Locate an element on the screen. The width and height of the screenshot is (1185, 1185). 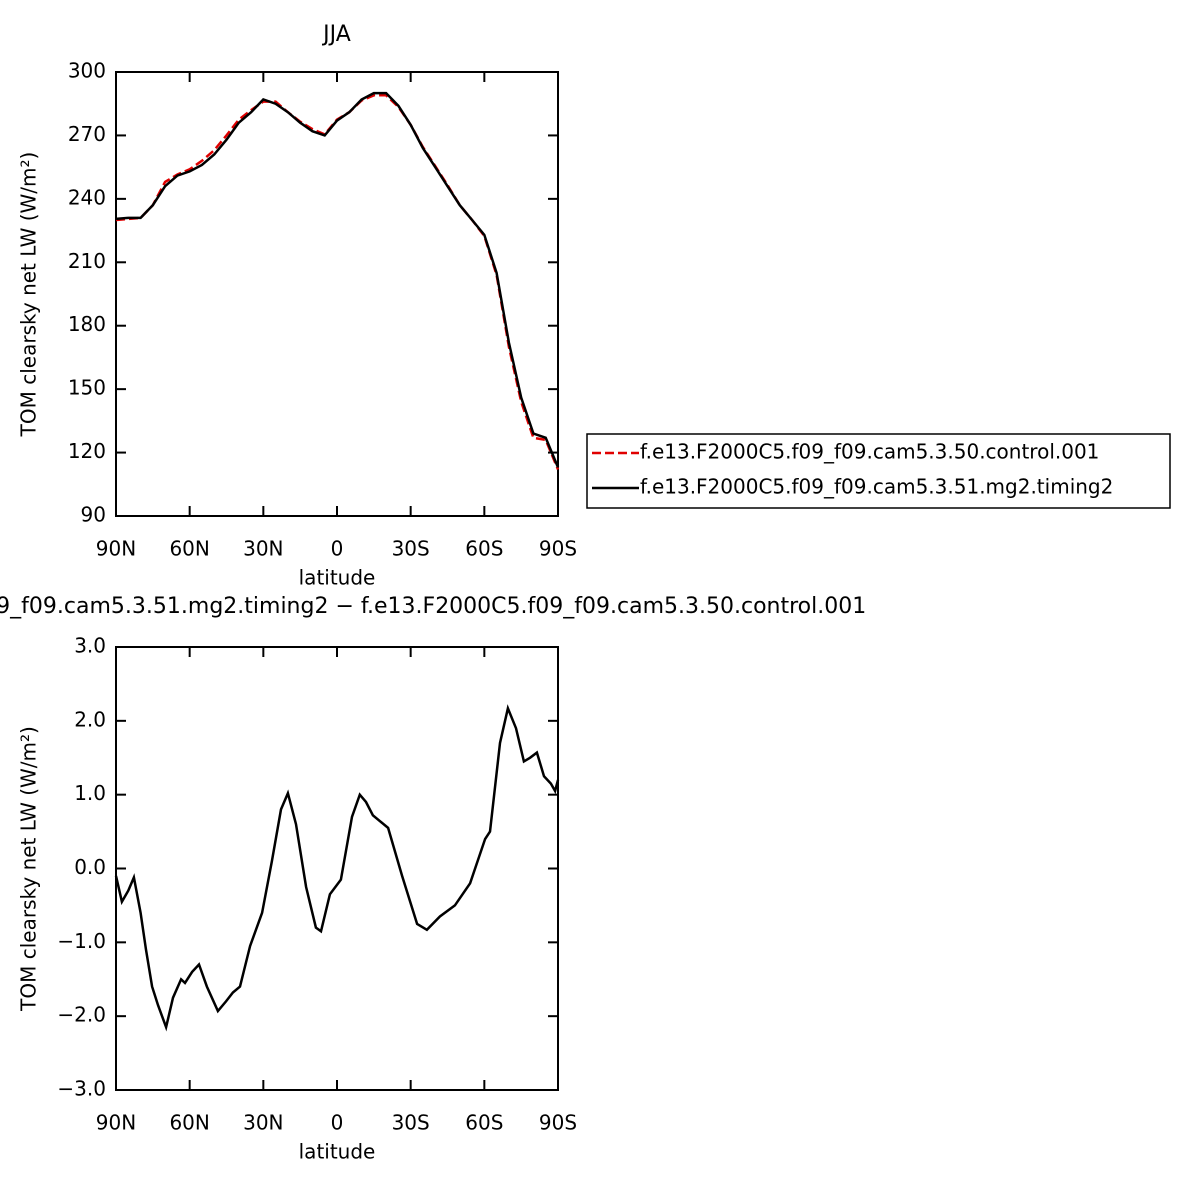
y-tick-label: −2.0 is located at coordinates (81, 1015).